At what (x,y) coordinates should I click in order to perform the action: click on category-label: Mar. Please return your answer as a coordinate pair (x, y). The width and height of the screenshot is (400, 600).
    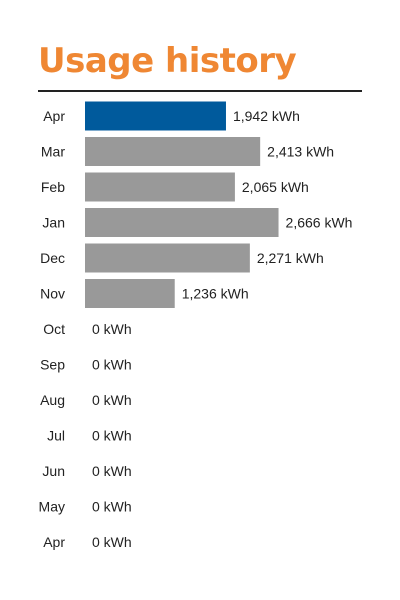
    Looking at the image, I should click on (53, 152).